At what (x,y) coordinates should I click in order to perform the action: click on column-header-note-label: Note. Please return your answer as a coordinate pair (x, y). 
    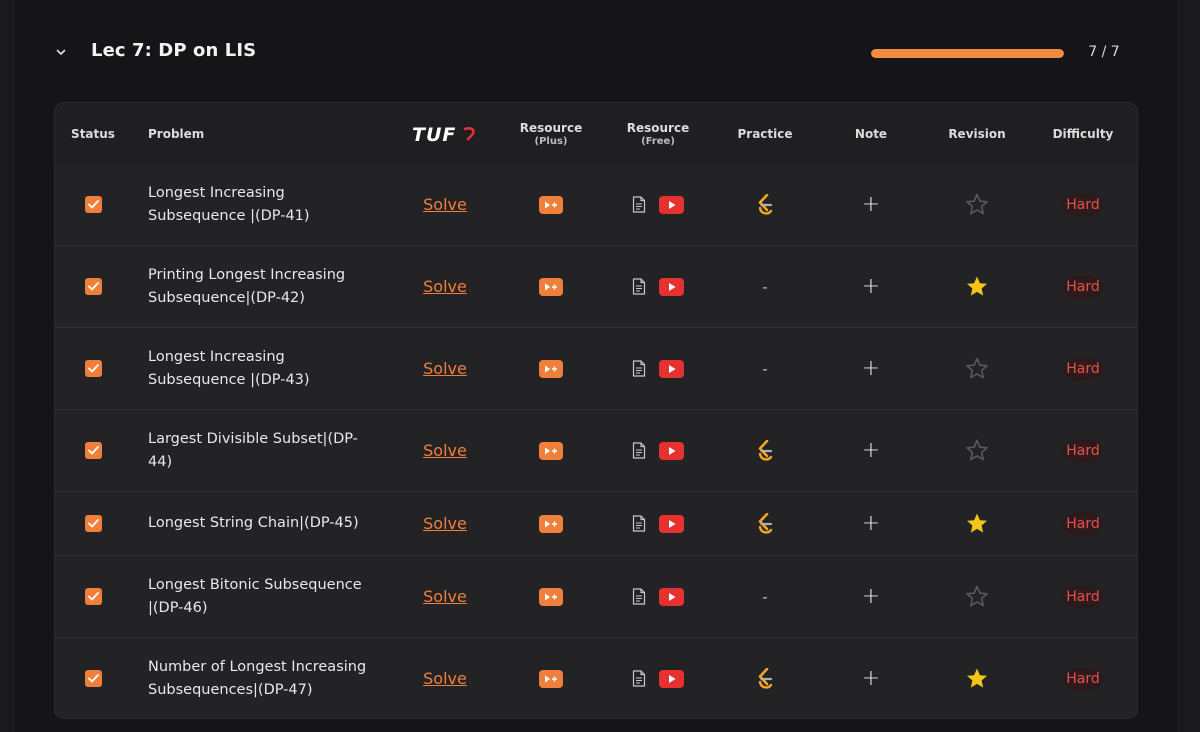
    Looking at the image, I should click on (871, 133).